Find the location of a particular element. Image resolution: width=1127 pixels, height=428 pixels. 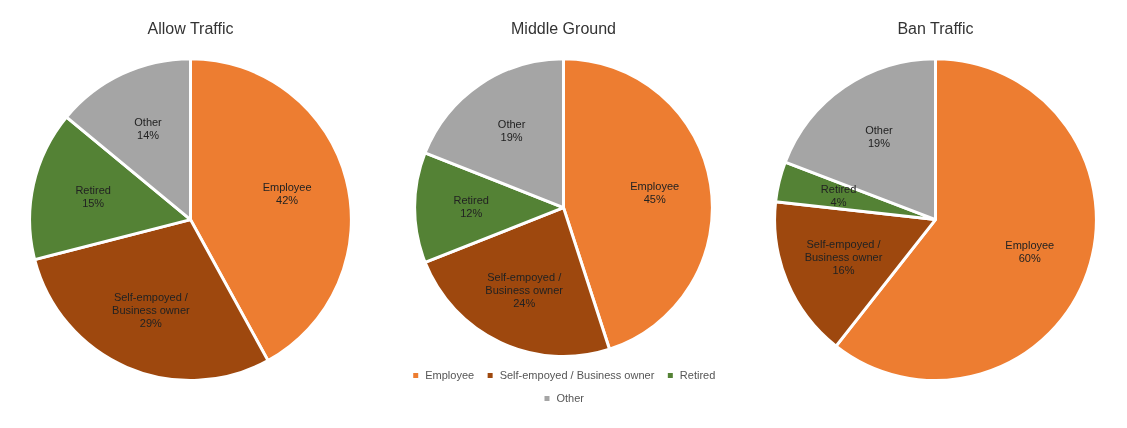

data-label: 16% is located at coordinates (843, 270).